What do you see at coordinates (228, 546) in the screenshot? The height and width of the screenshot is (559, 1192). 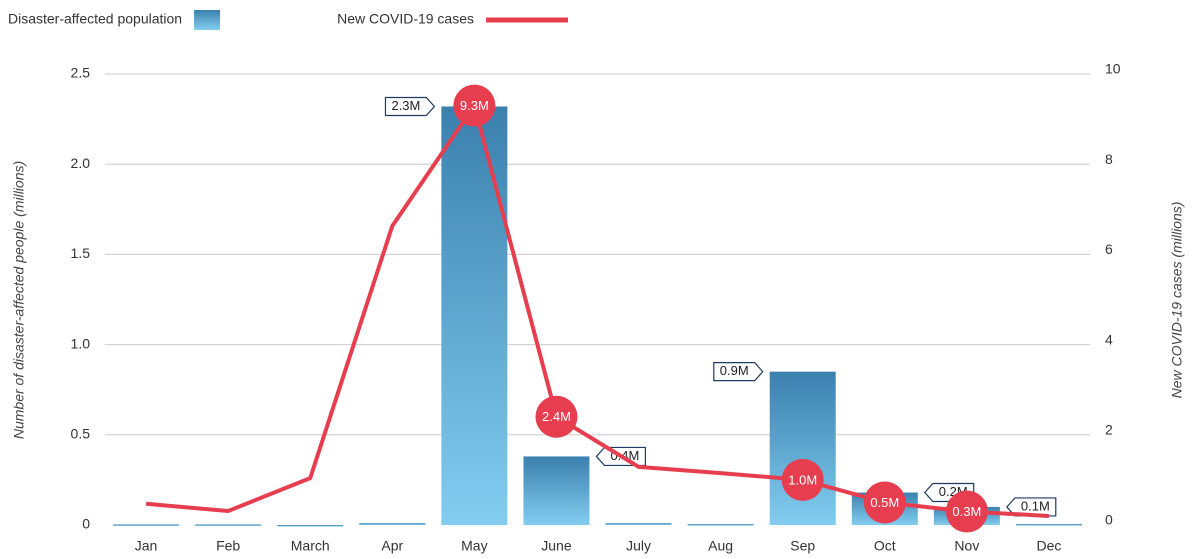 I see `x-tick-label: Feb` at bounding box center [228, 546].